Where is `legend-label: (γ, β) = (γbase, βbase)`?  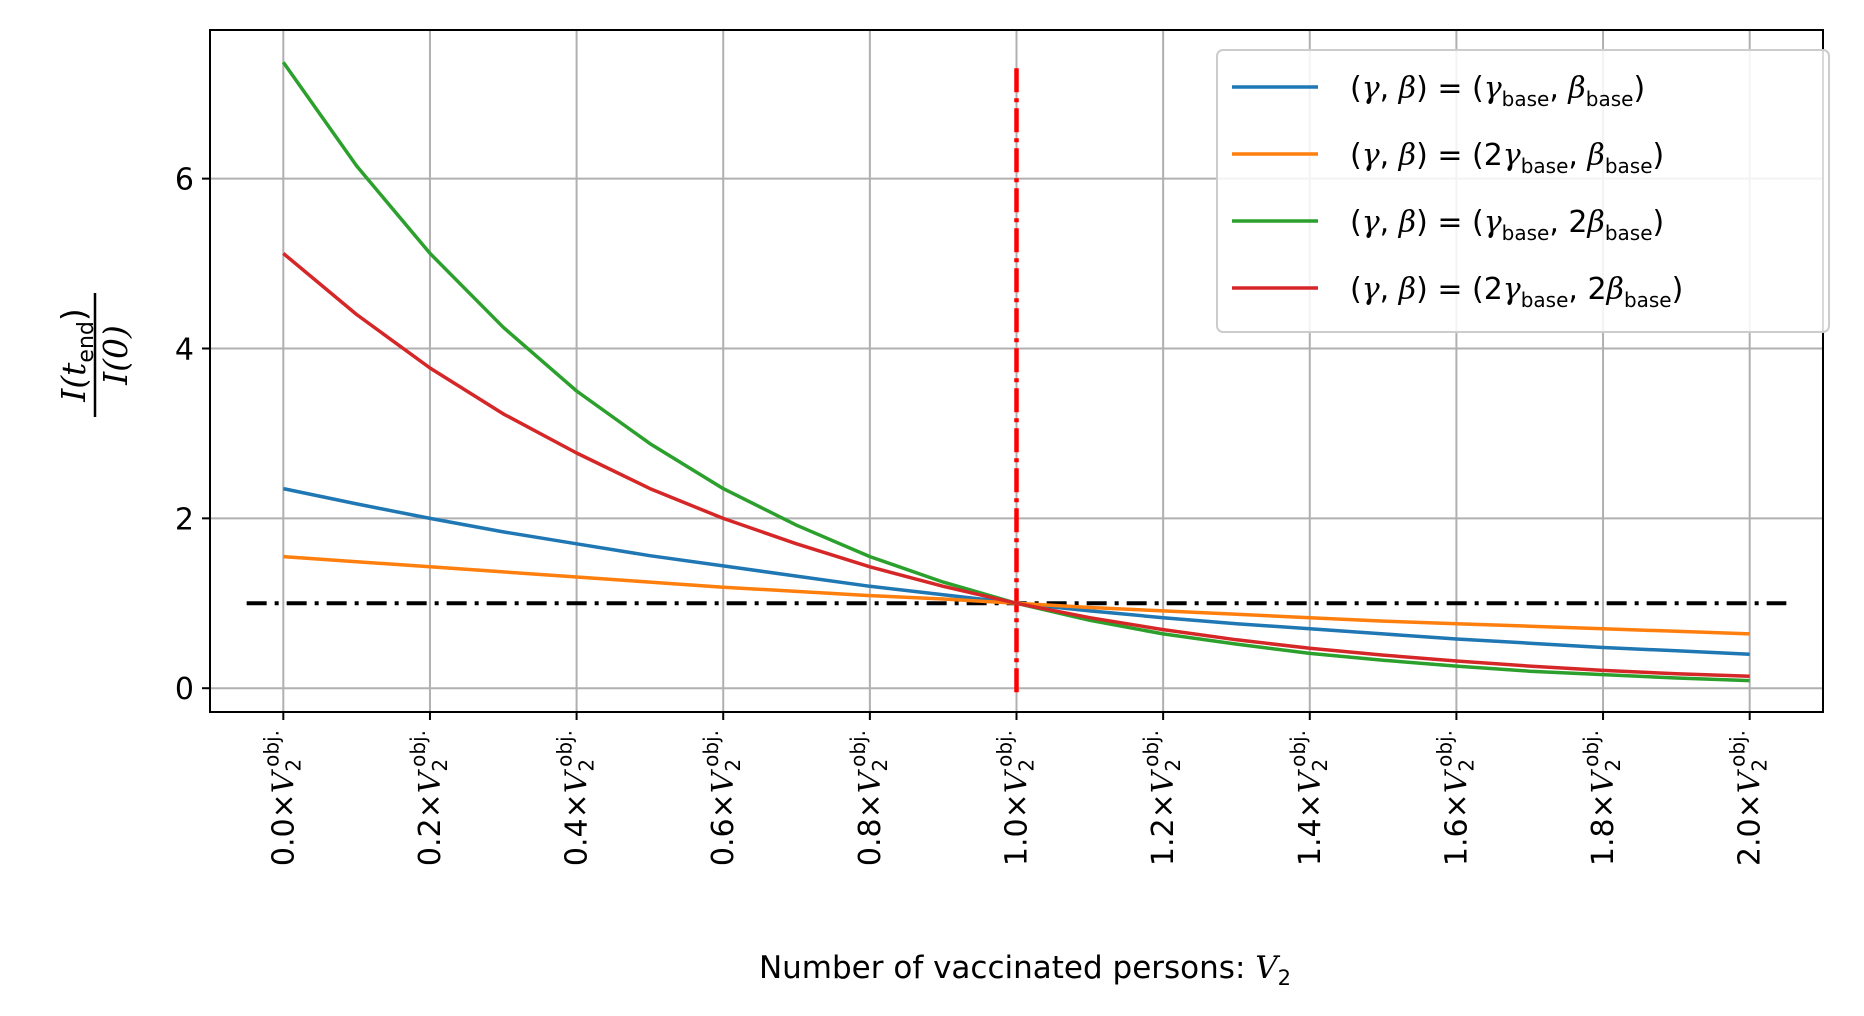 legend-label: (γ, β) = (γbase, βbase) is located at coordinates (1497, 91).